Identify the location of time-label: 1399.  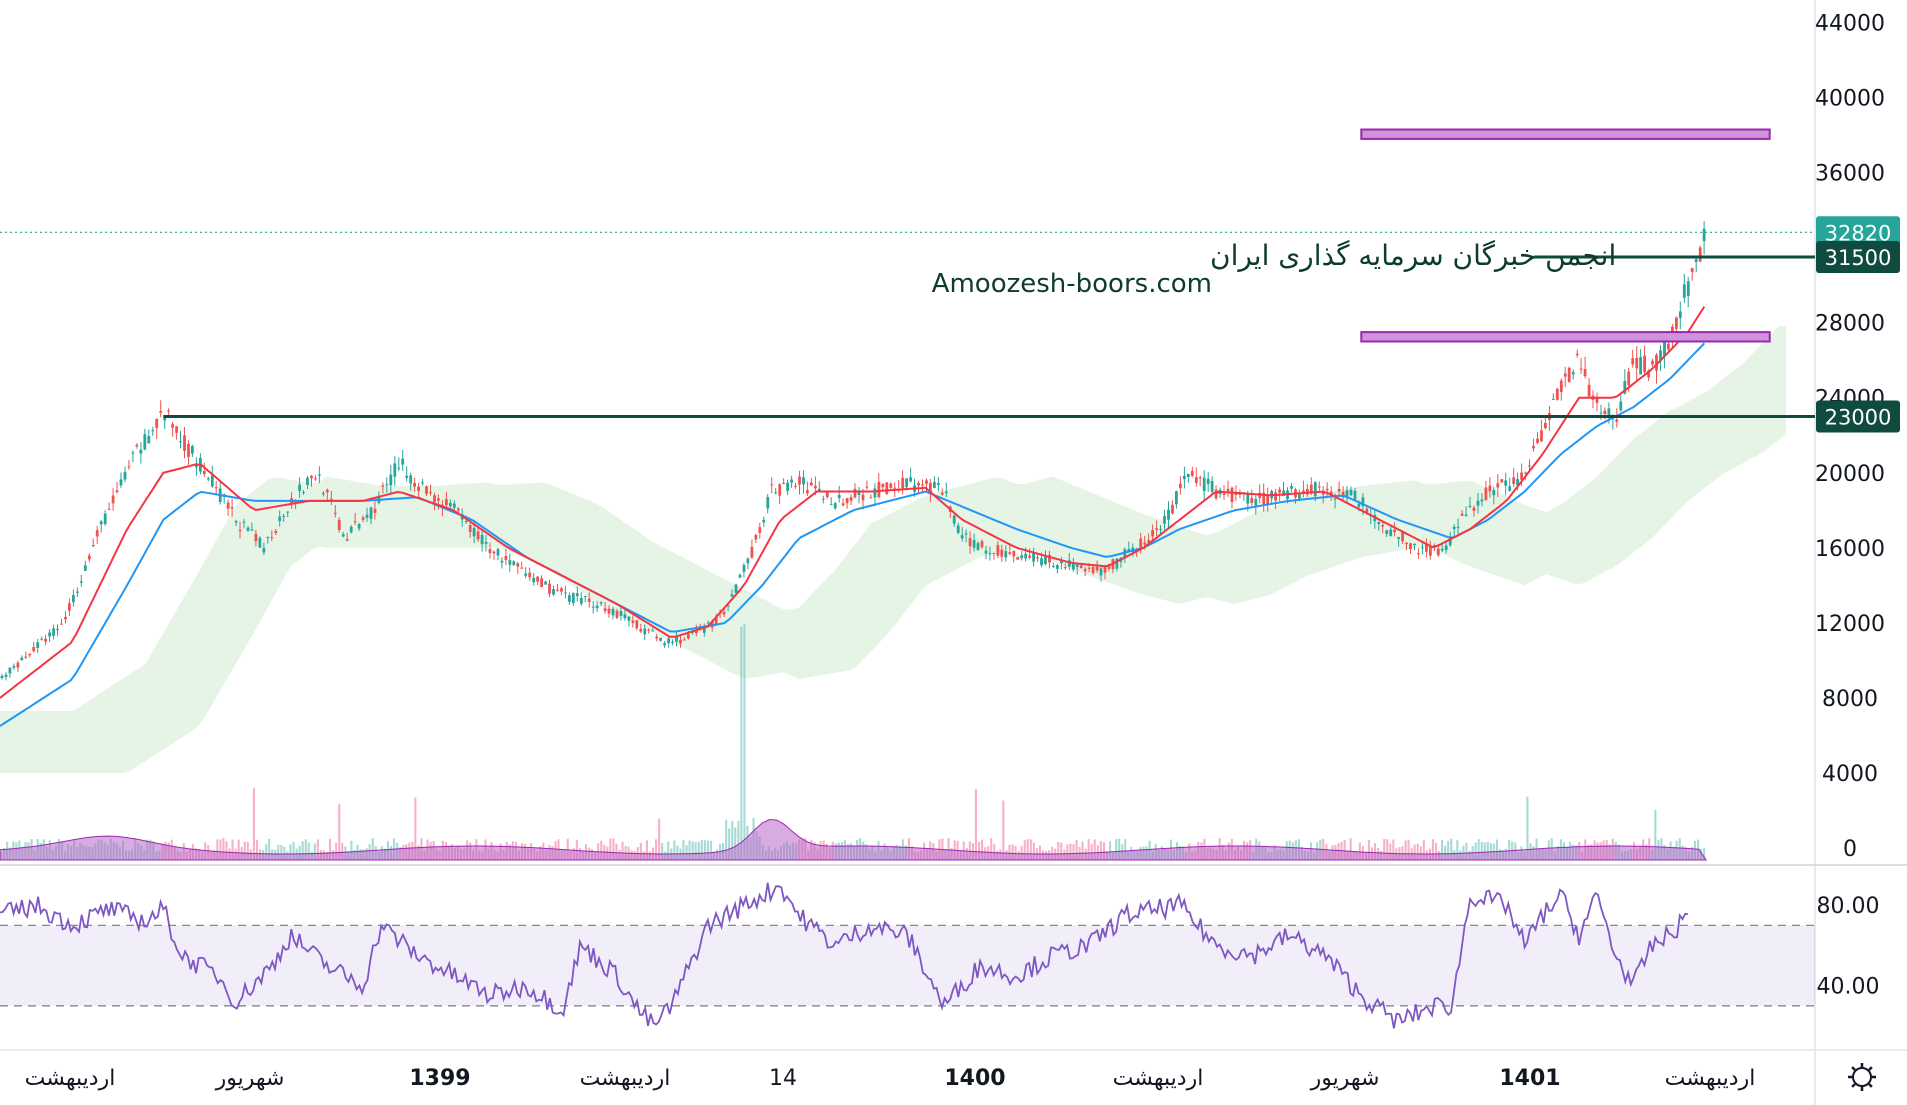
(439, 1078).